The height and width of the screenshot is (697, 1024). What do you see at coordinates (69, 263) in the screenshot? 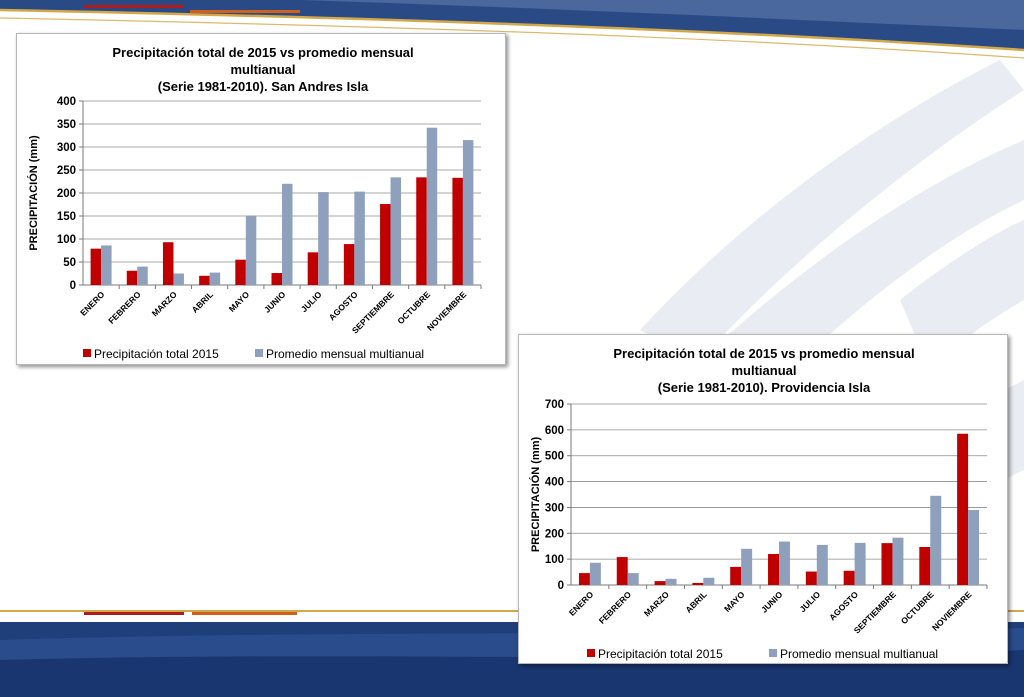
I see `y-tick-label: 50` at bounding box center [69, 263].